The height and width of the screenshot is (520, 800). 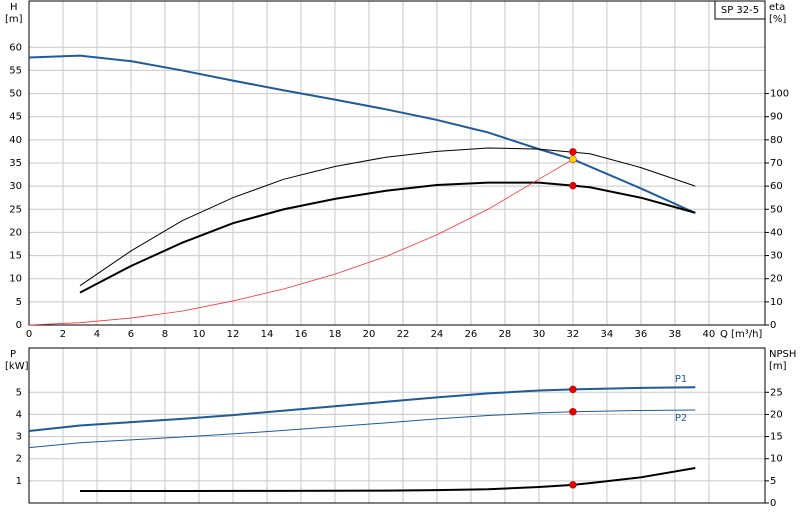 I want to click on y-tick-label: 15, so click(x=15, y=256).